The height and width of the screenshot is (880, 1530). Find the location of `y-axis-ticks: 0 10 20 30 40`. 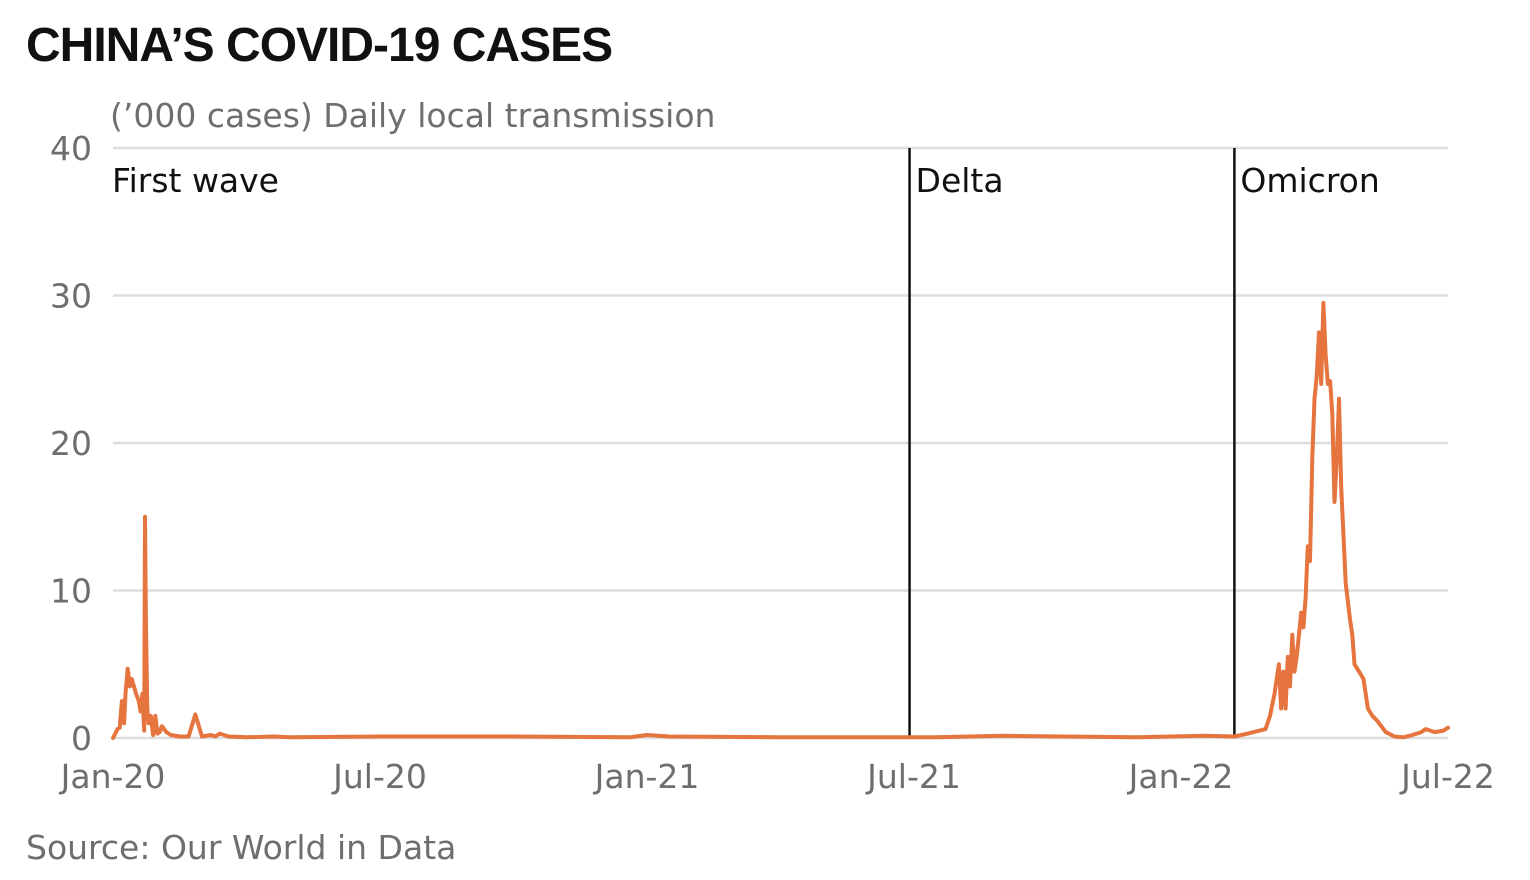

y-axis-ticks: 0 10 20 30 40 is located at coordinates (71, 443).